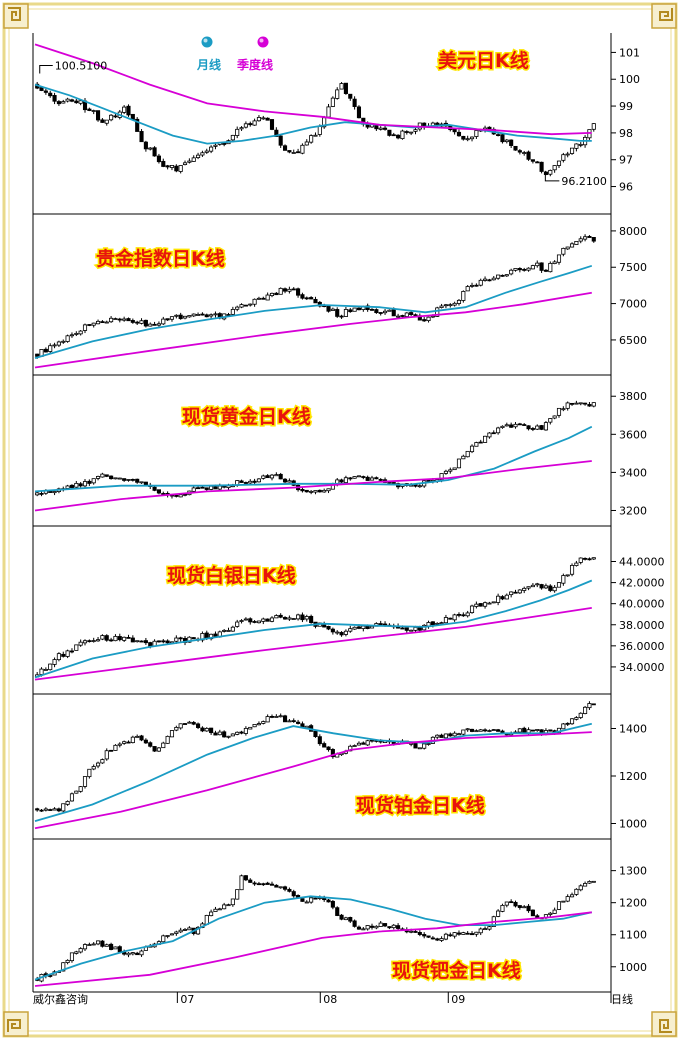 The width and height of the screenshot is (680, 1044). Describe the element at coordinates (60, 999) in the screenshot. I see `source-label: 威尔鑫咨询` at that location.